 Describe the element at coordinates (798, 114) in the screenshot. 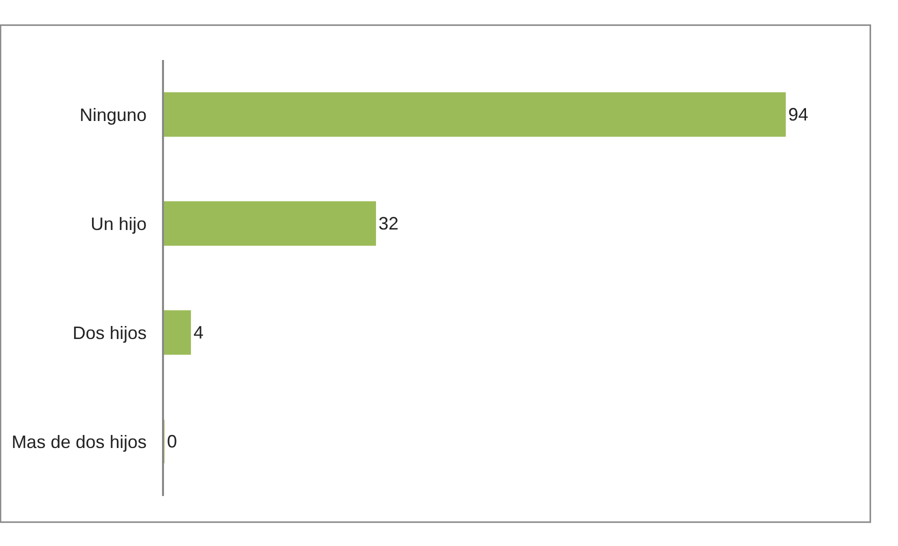

I see `data-label: 94` at that location.